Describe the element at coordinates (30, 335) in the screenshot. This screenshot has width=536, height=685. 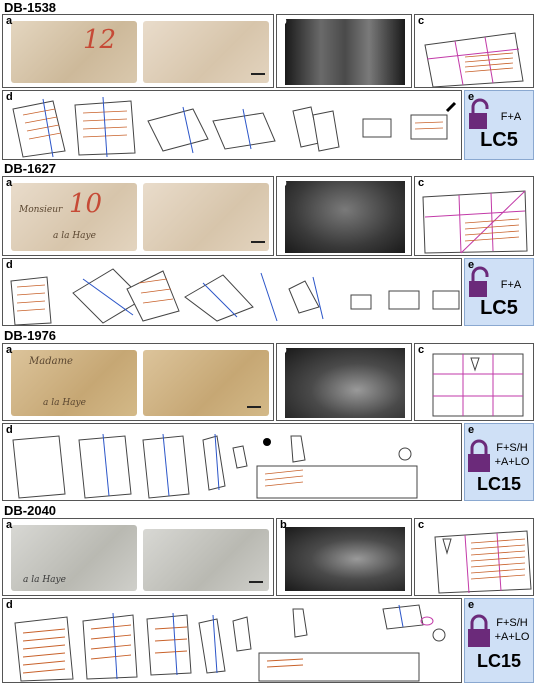
I see `section-title-db-1976: DB-1976` at that location.